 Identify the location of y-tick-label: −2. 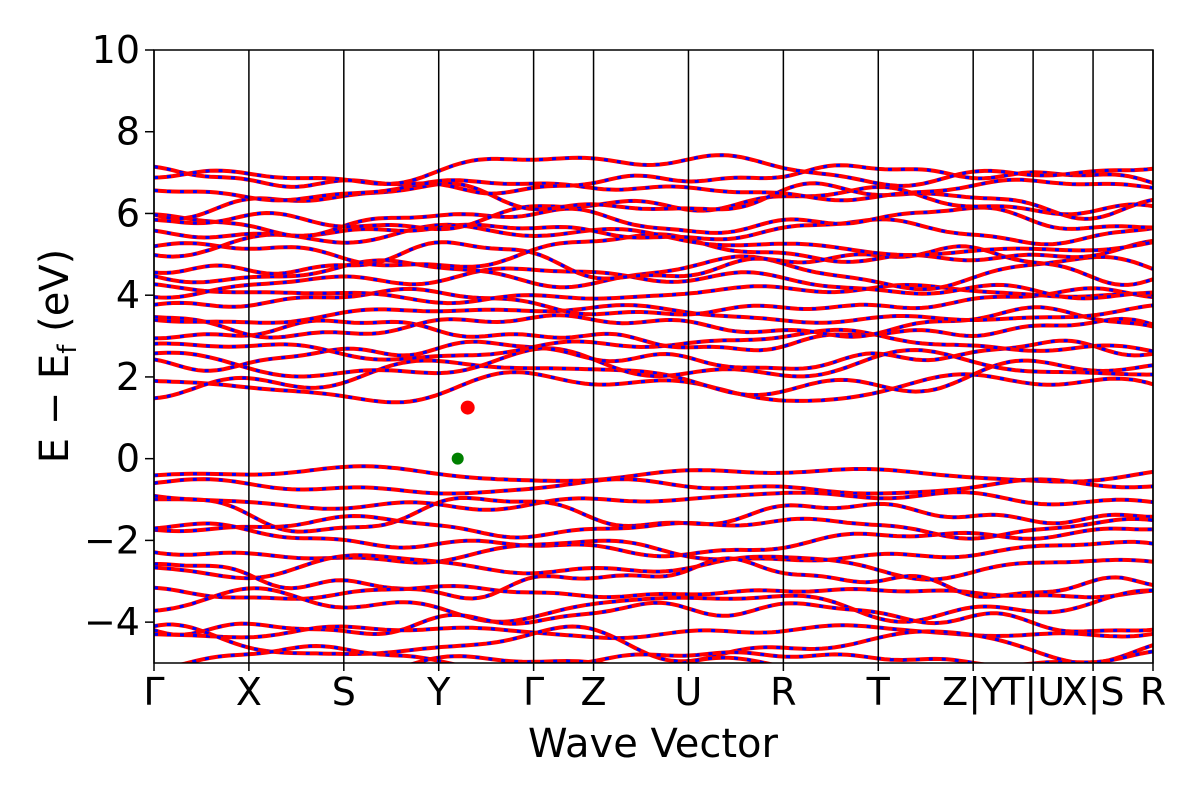
(112, 540).